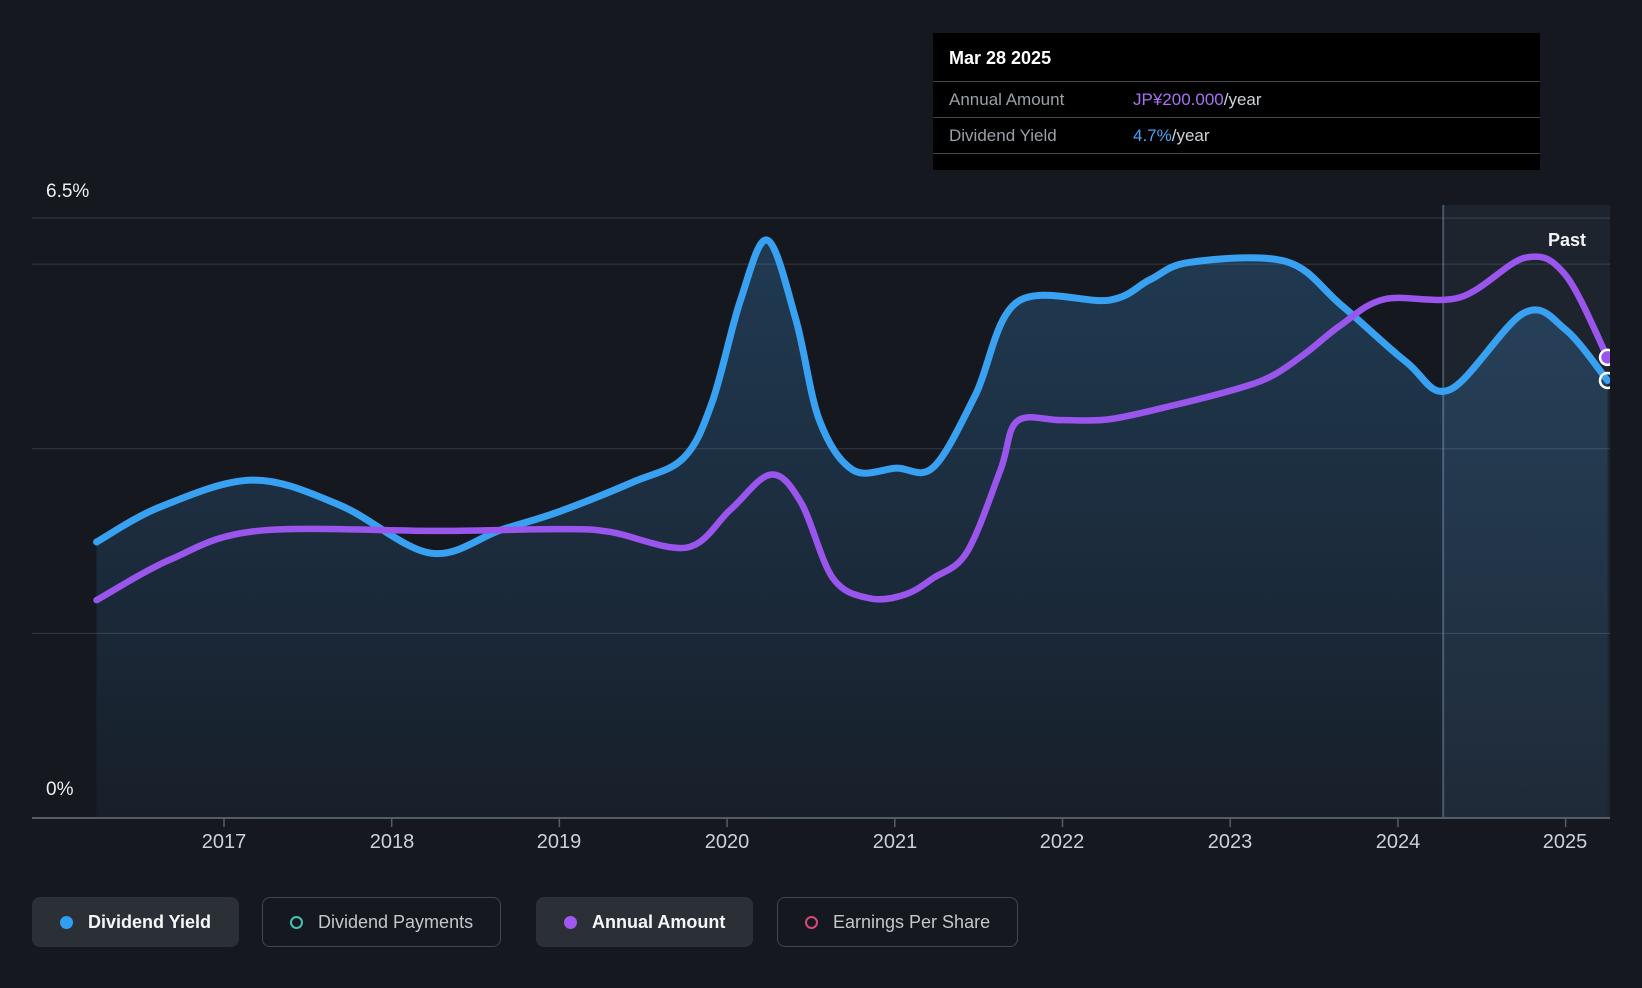  I want to click on y-axis-min-label: 0%, so click(60, 789).